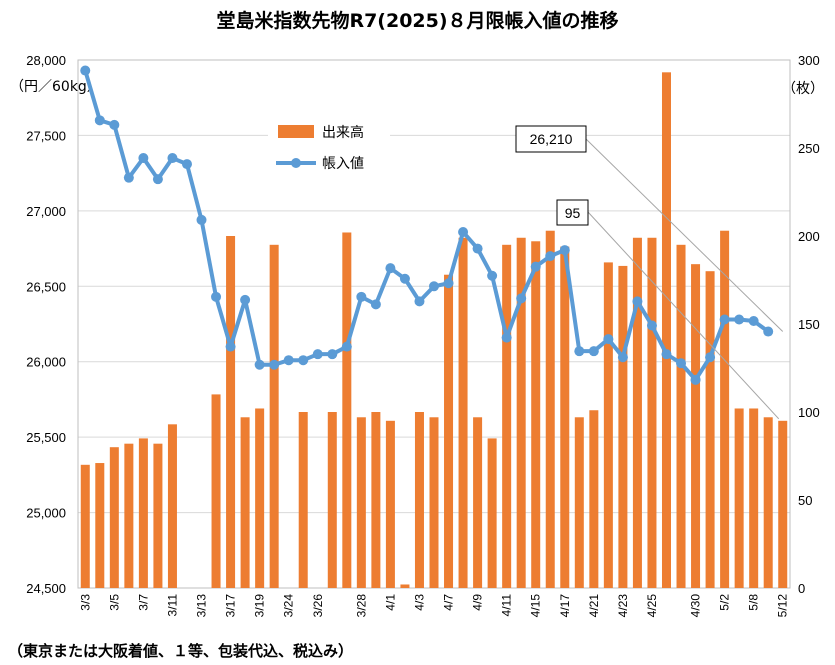 This screenshot has width=835, height=665. I want to click on x-axis-tick-label: 3/7, so click(143, 602).